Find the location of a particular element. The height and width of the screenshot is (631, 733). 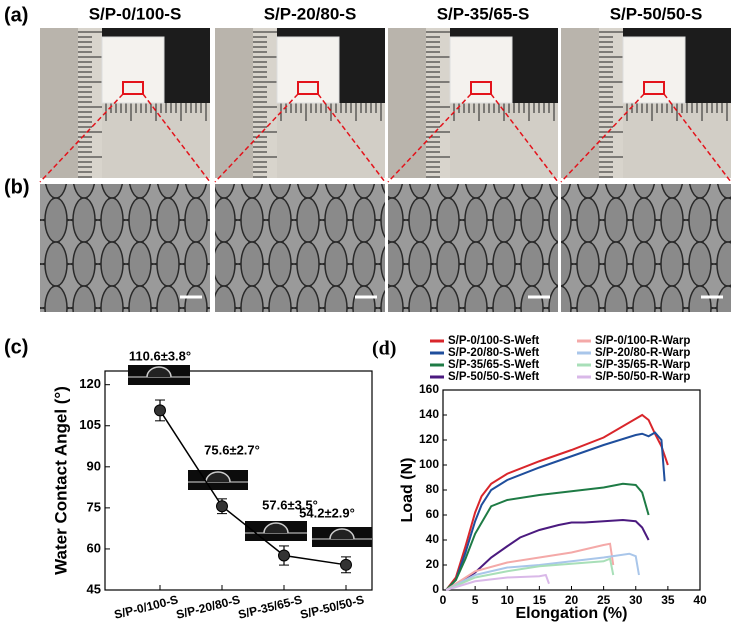

x-tick-label: 30 is located at coordinates (636, 600).